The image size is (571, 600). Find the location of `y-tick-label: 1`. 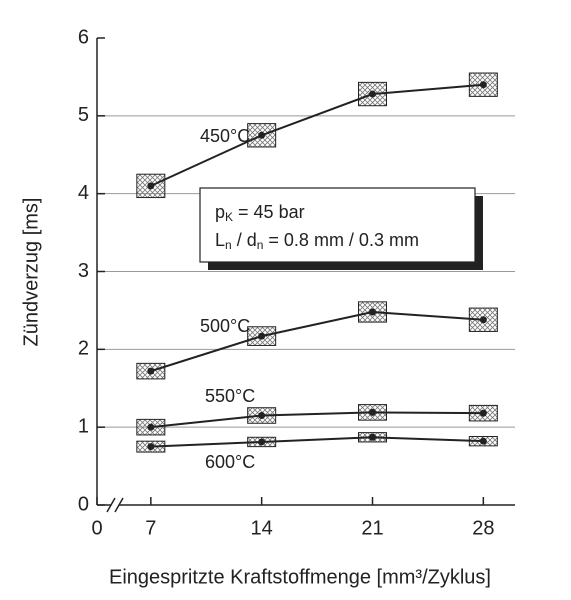

y-tick-label: 1 is located at coordinates (83, 426).